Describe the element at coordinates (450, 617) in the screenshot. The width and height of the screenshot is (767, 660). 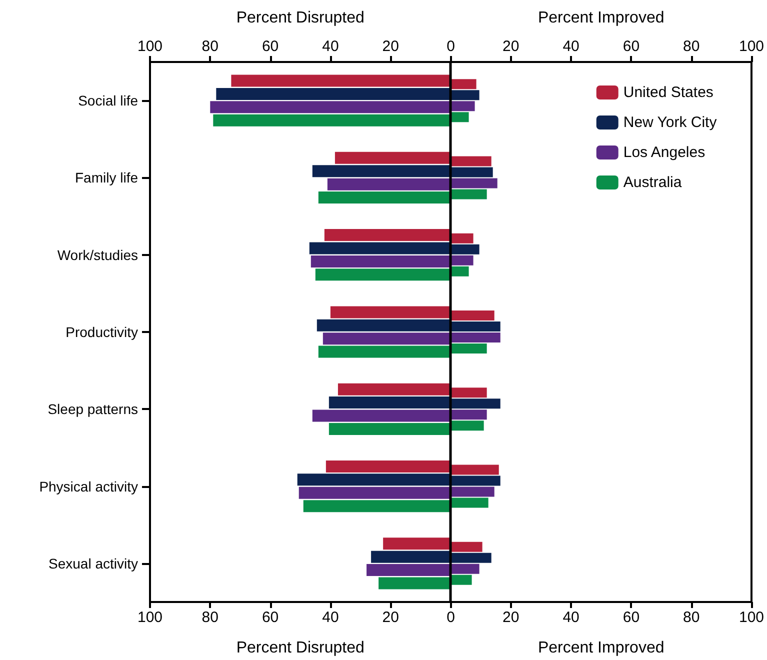
I see `x-tick-label: 0` at that location.